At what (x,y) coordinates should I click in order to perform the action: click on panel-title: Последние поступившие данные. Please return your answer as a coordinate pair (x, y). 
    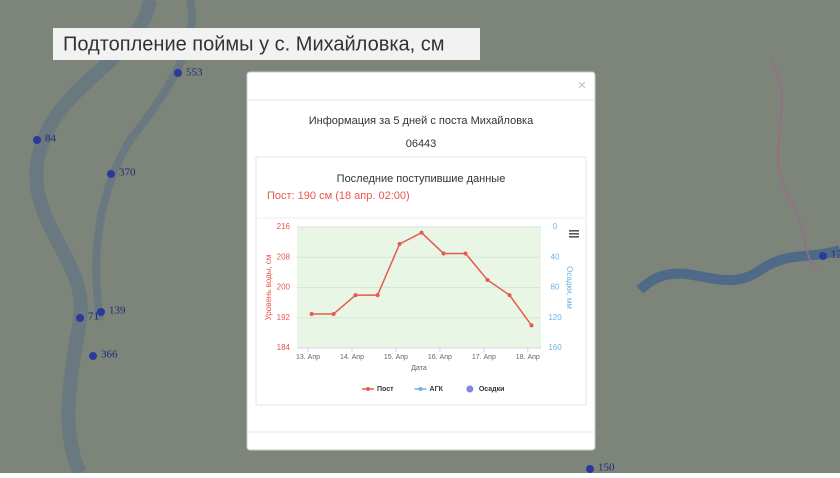
    Looking at the image, I should click on (421, 179).